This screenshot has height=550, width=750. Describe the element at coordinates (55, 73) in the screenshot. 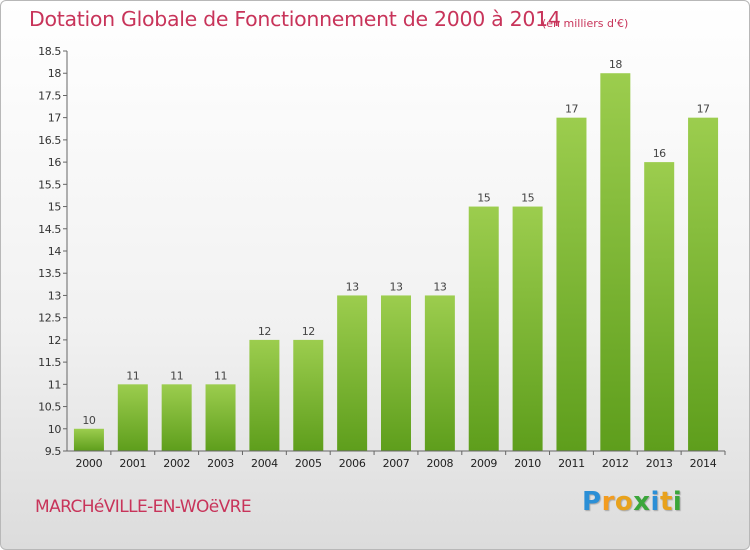

I see `y-tick-label: 18` at that location.